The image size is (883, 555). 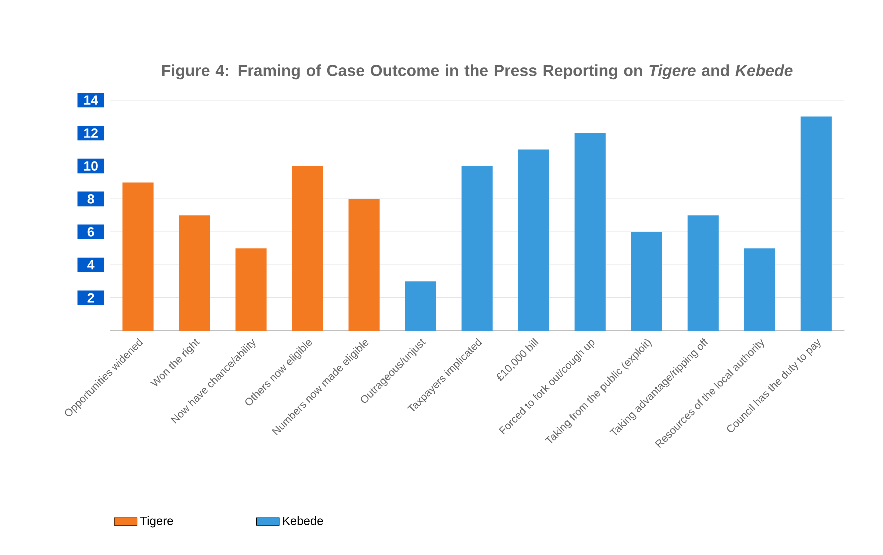 What do you see at coordinates (91, 232) in the screenshot?
I see `y-tick-label: 6` at bounding box center [91, 232].